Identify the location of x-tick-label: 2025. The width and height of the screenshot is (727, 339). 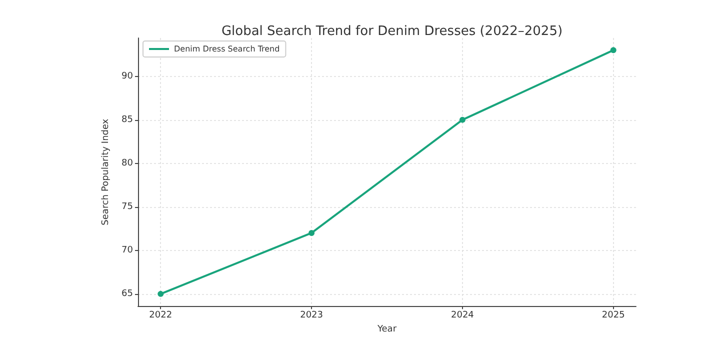
(613, 315).